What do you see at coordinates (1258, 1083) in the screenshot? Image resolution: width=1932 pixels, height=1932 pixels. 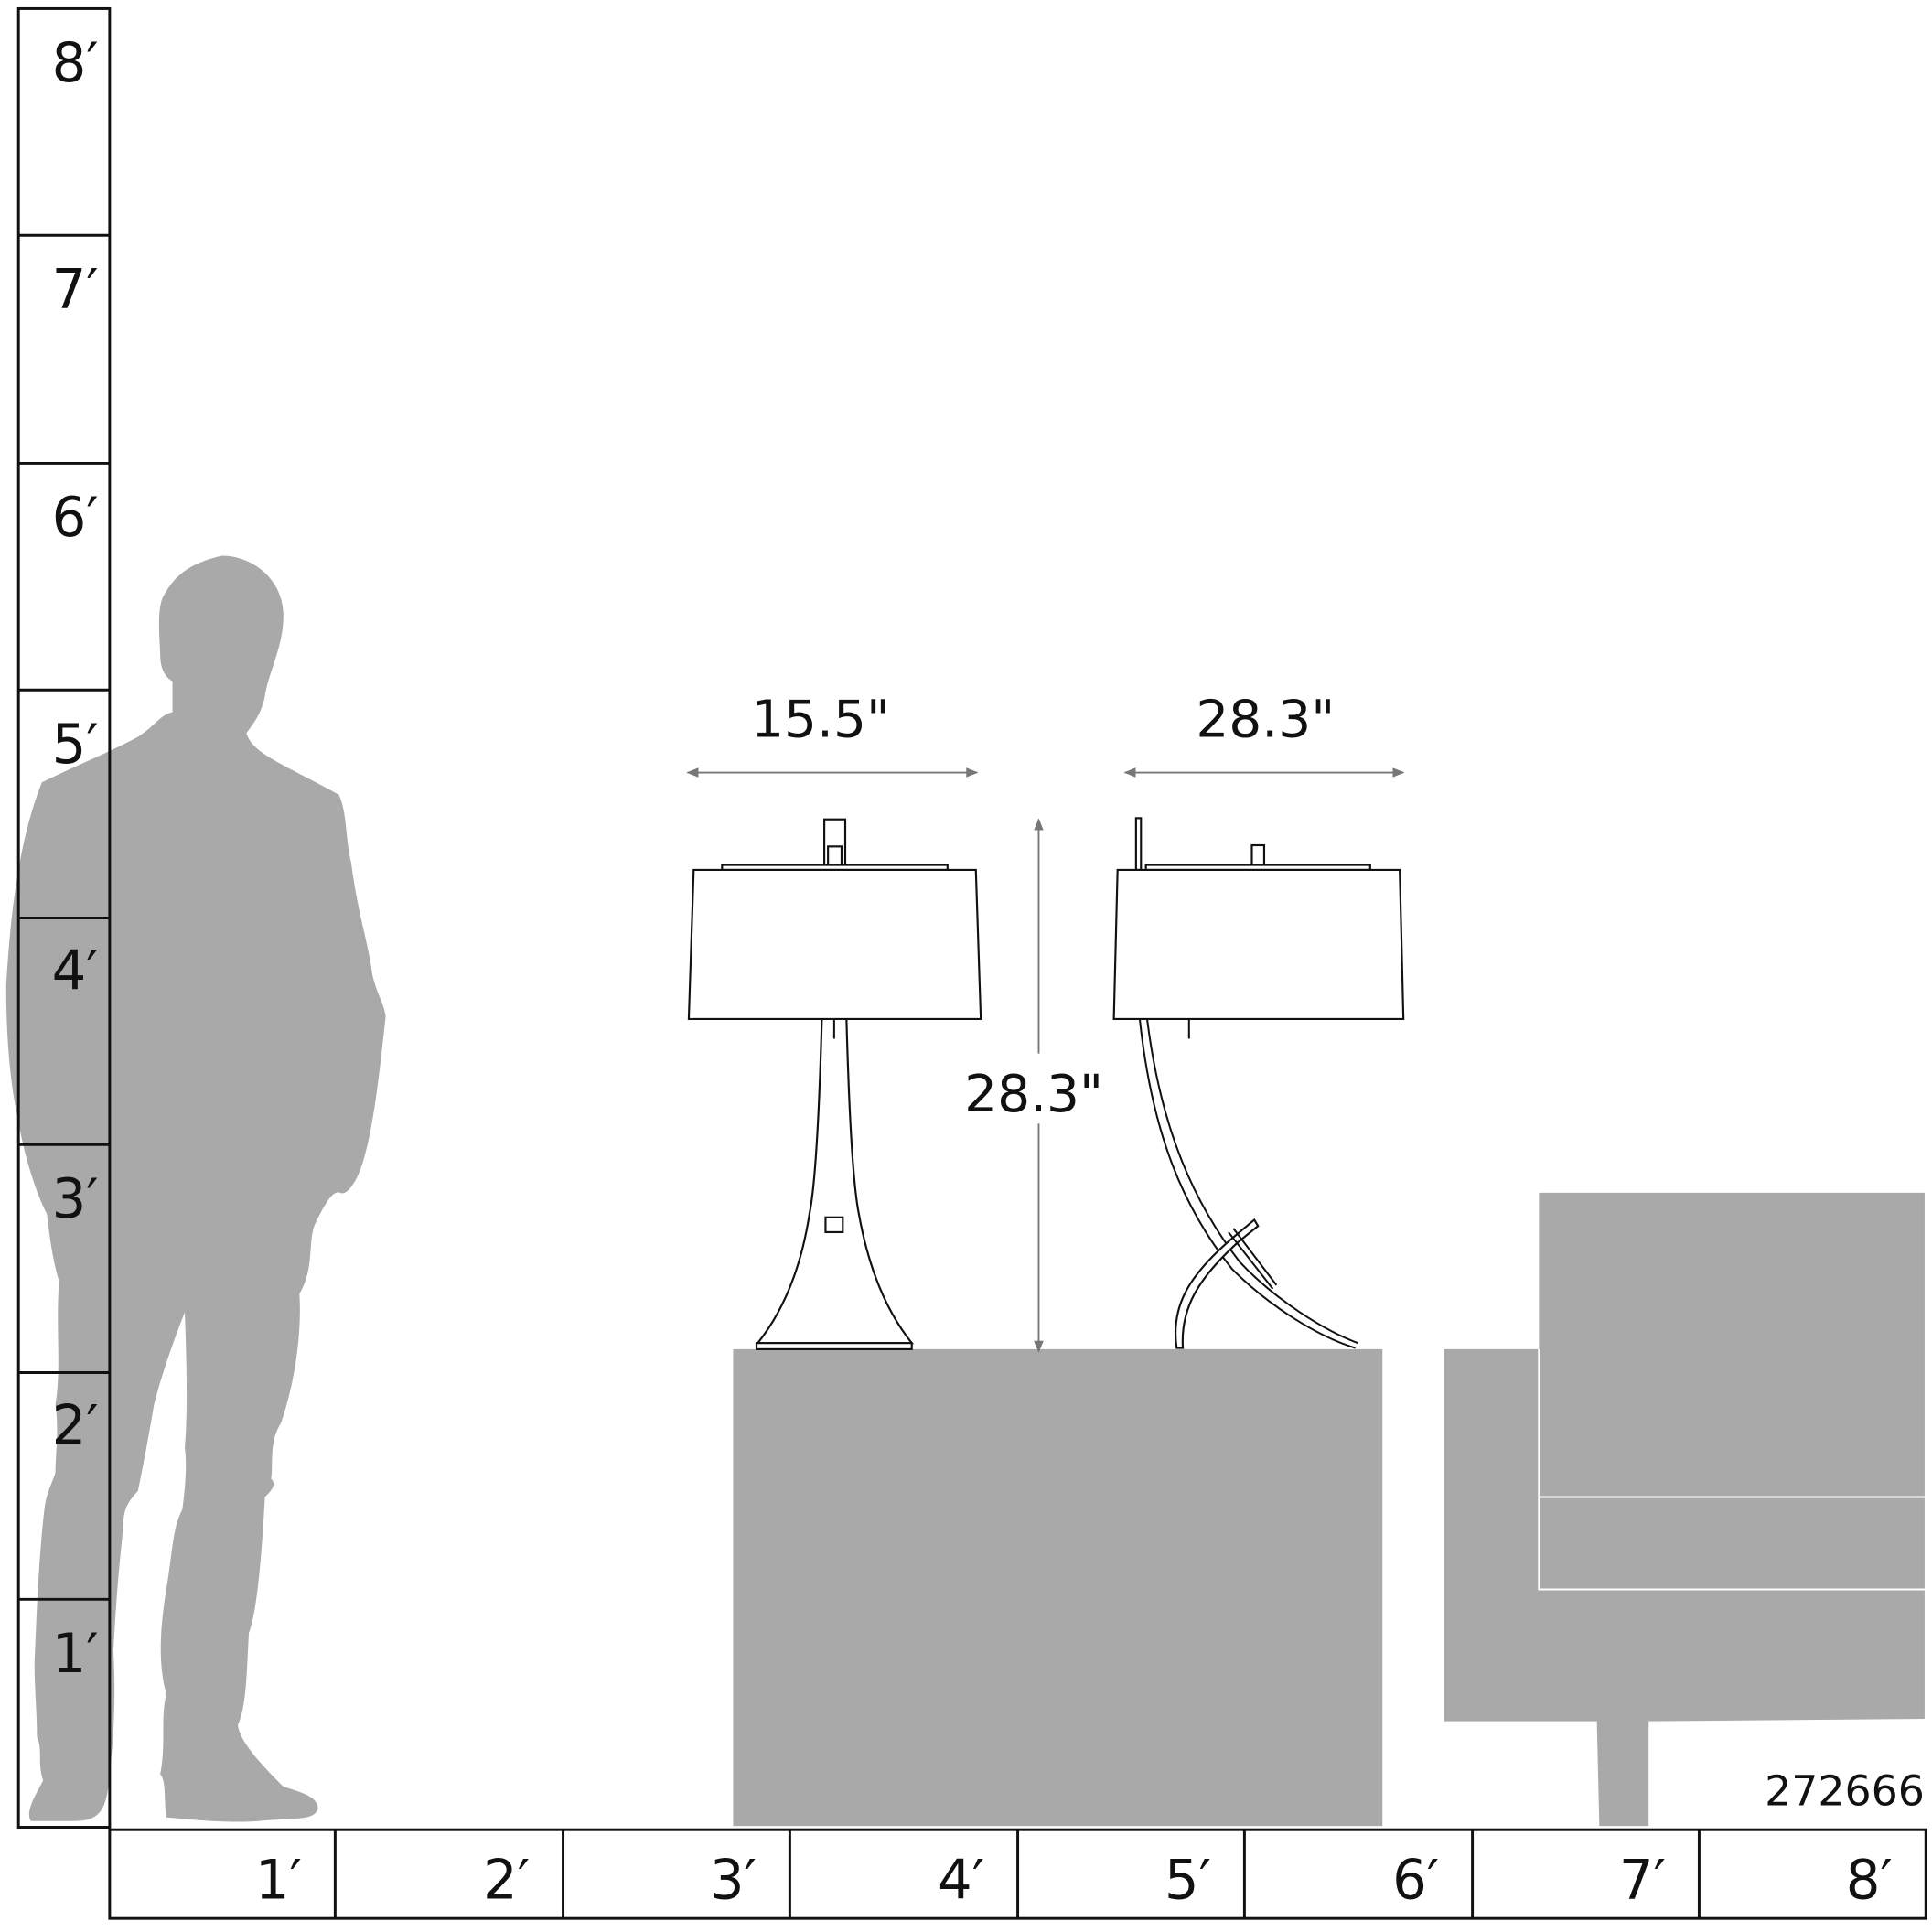 I see `lamp-side-view` at bounding box center [1258, 1083].